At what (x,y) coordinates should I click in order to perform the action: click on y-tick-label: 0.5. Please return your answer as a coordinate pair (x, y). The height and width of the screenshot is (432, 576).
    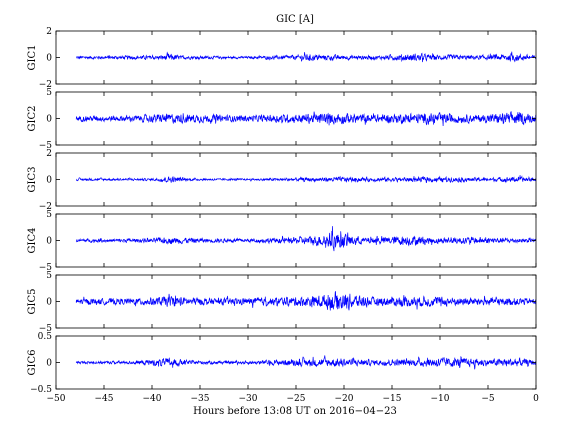
    Looking at the image, I should click on (45, 337).